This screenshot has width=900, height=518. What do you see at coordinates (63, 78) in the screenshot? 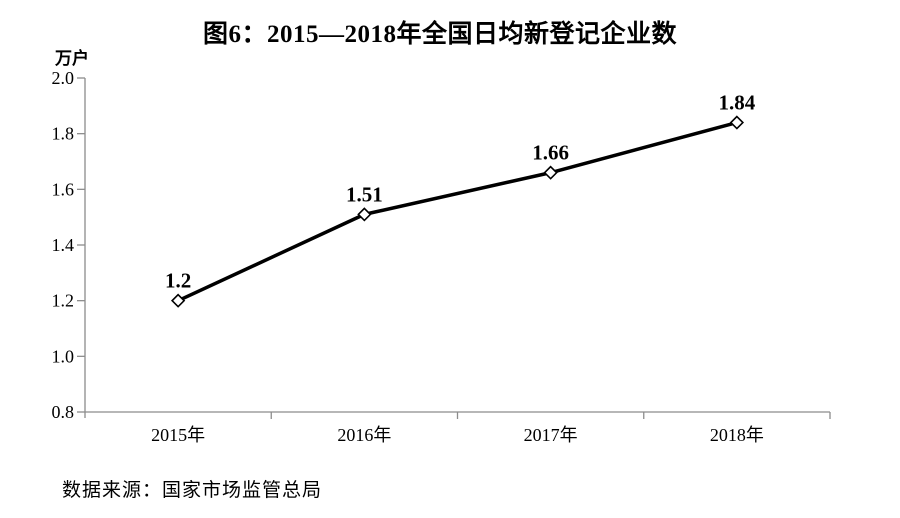
I see `y-axis-tick-label: 2.0` at bounding box center [63, 78].